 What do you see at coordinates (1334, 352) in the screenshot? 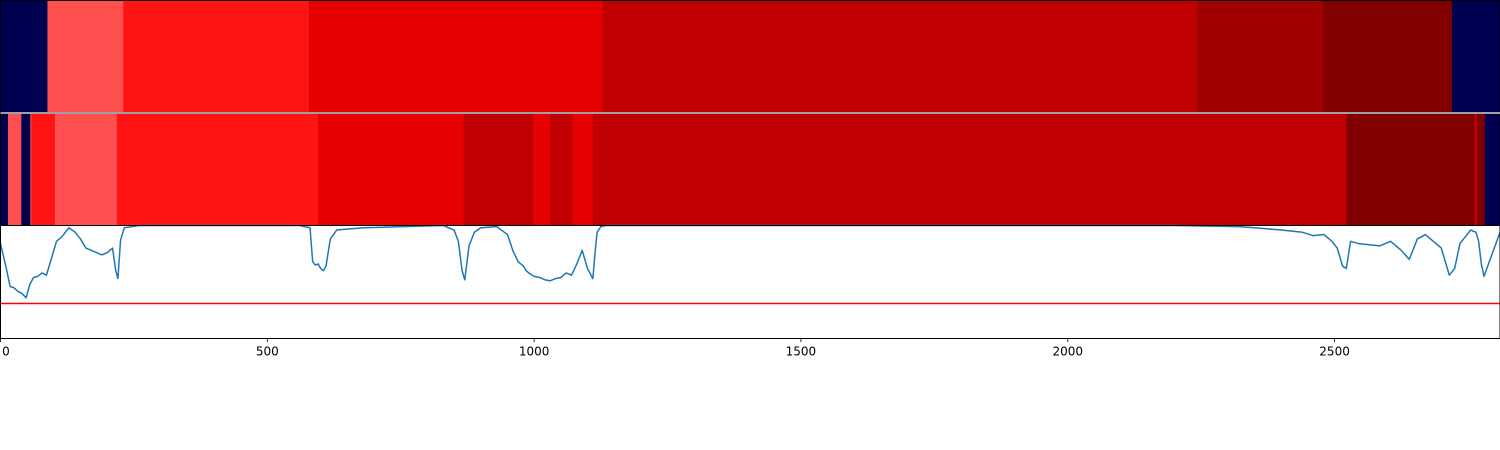
I see `x-tick-label-2500: 2500` at bounding box center [1334, 352].